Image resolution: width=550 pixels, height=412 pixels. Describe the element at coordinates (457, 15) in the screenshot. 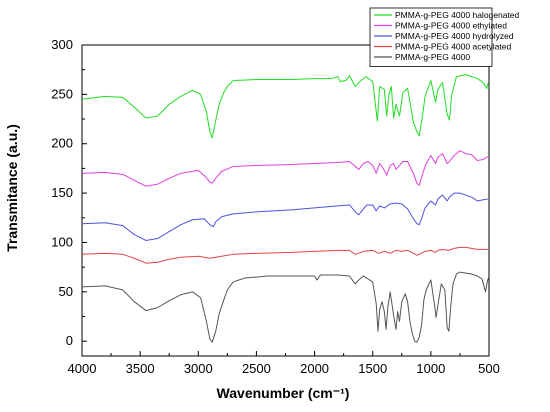

I see `legend-label: PMMA-g-PEG 4000 halogenated` at that location.